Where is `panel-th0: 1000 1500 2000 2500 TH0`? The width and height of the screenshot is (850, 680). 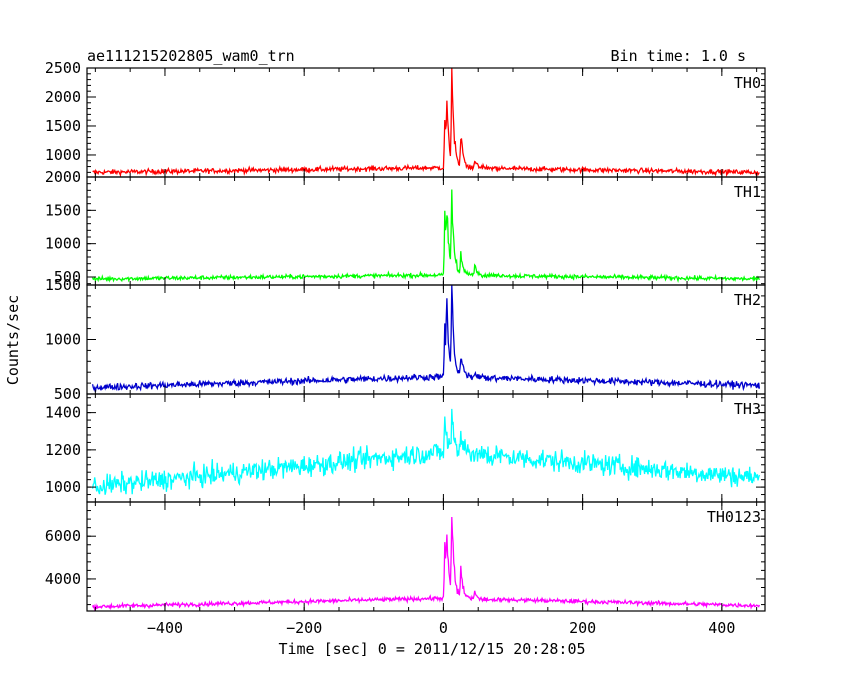 panel-th0: 1000 1500 2000 2500 TH0 is located at coordinates (405, 118).